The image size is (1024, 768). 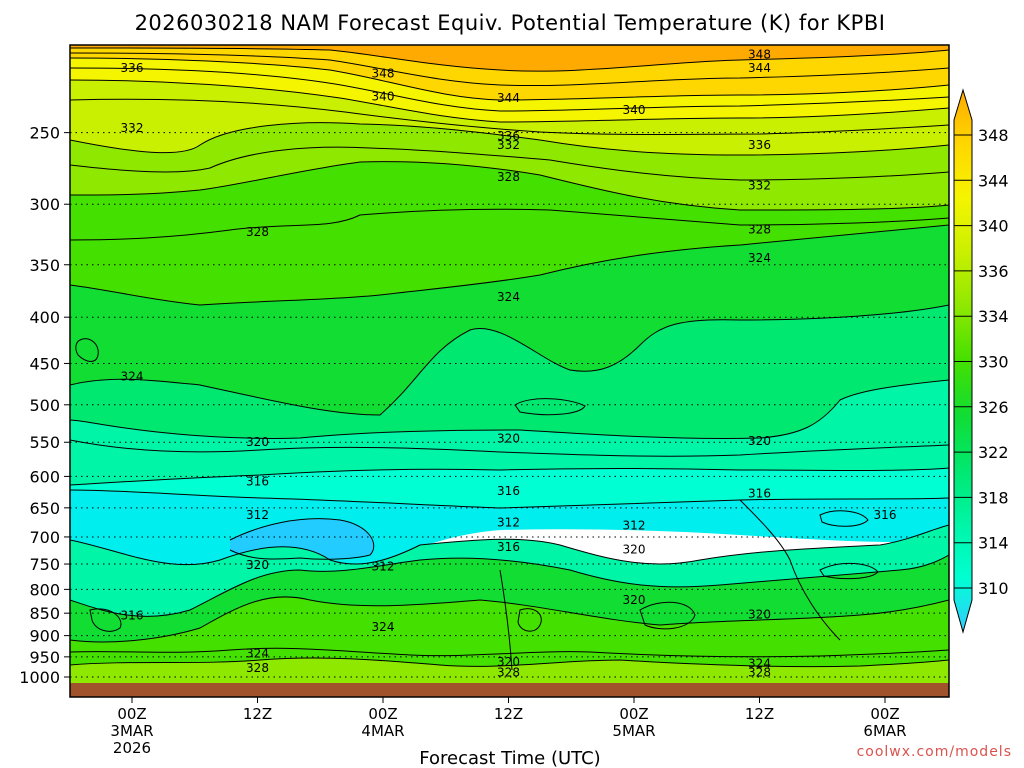 I want to click on y-tick-label: 450, so click(x=44, y=363).